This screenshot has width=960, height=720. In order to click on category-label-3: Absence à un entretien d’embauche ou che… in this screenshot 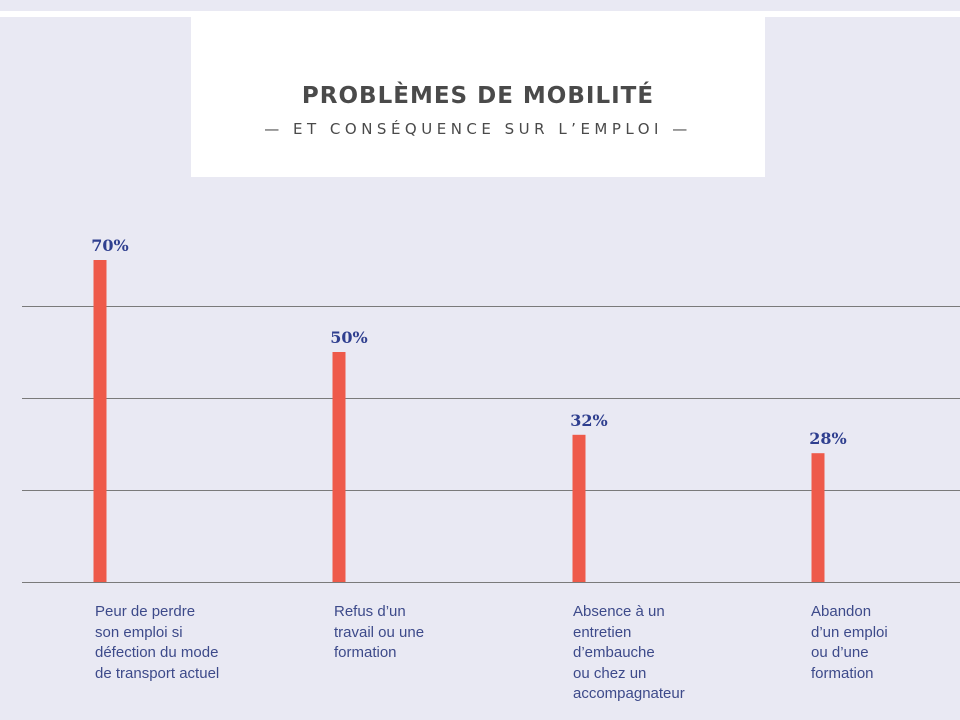, I will do `click(629, 652)`.